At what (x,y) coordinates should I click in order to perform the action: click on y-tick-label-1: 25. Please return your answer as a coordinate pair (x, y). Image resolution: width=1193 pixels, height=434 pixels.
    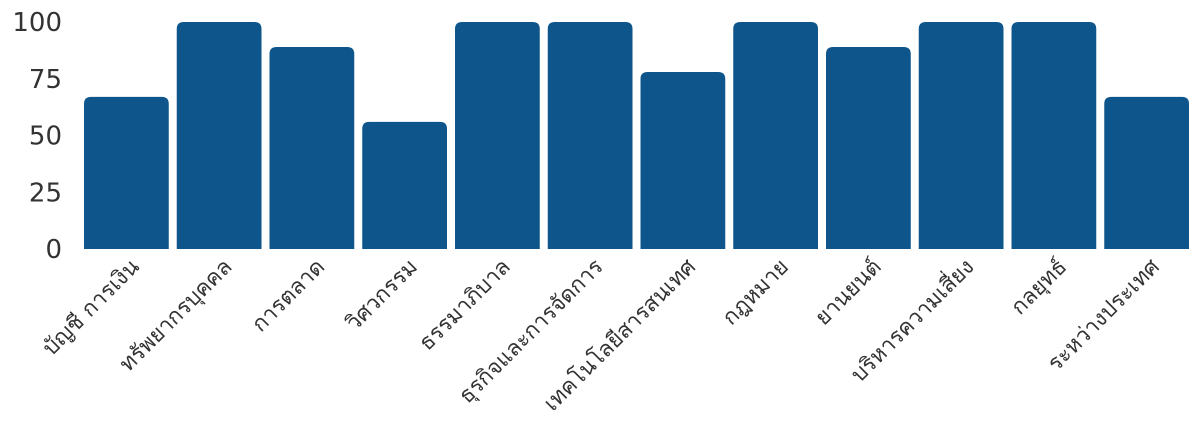
    Looking at the image, I should click on (45, 193).